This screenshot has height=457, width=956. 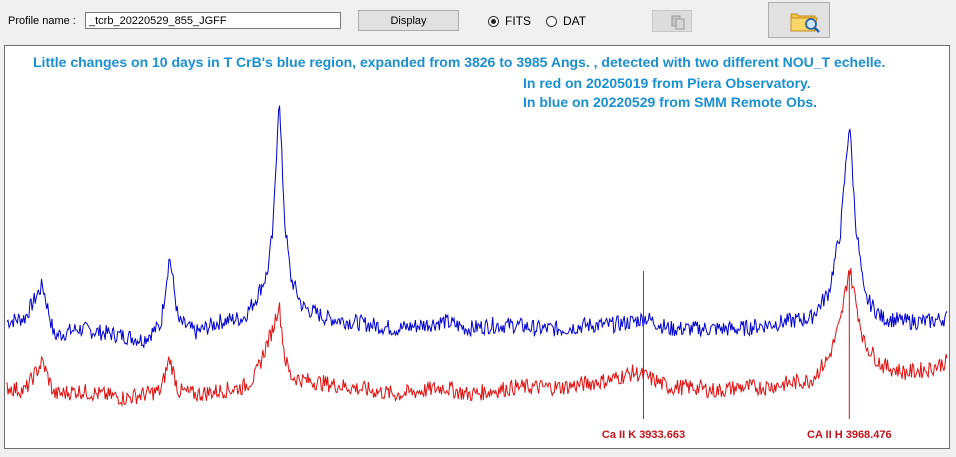 What do you see at coordinates (42, 21) in the screenshot?
I see `profile-name-label: Profile name :` at bounding box center [42, 21].